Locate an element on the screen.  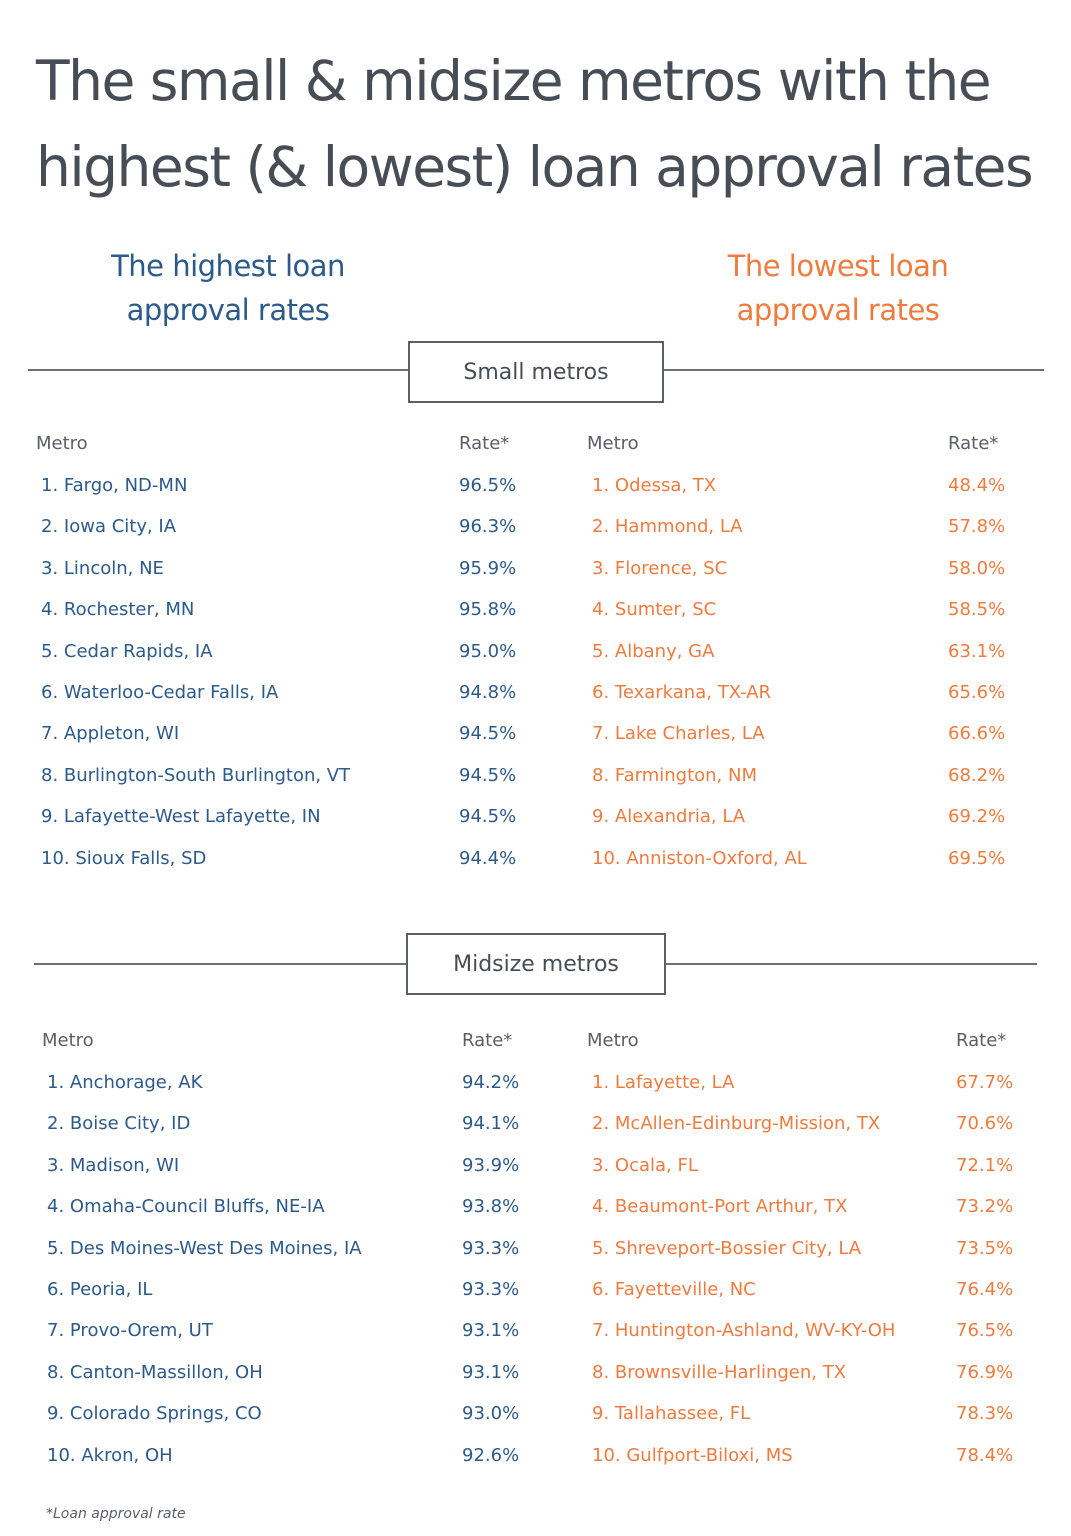
metro-name: 5. Cedar Rapids, IA is located at coordinates (127, 651).